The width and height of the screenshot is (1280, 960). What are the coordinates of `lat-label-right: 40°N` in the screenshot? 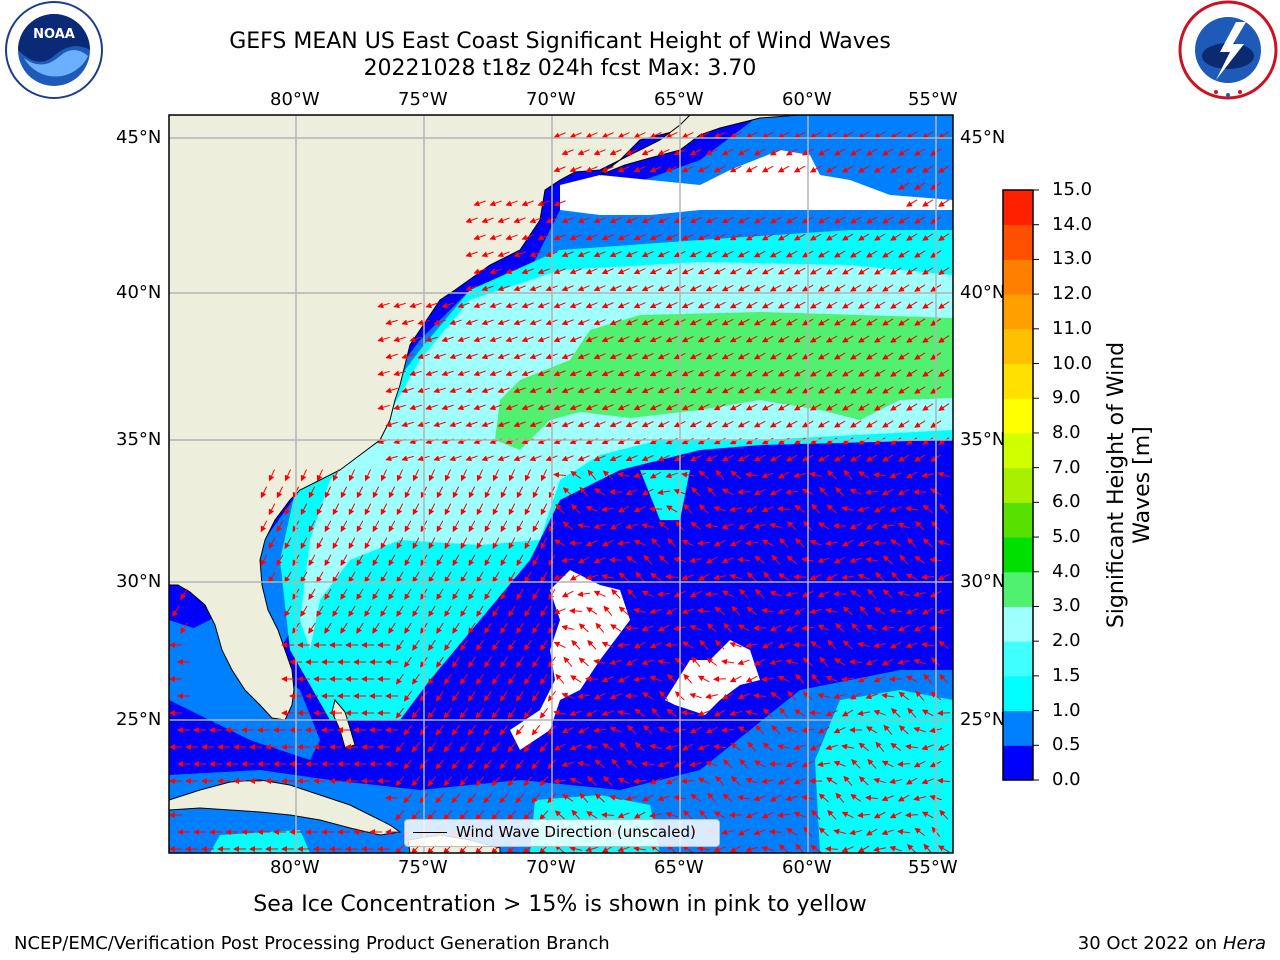 It's located at (983, 292).